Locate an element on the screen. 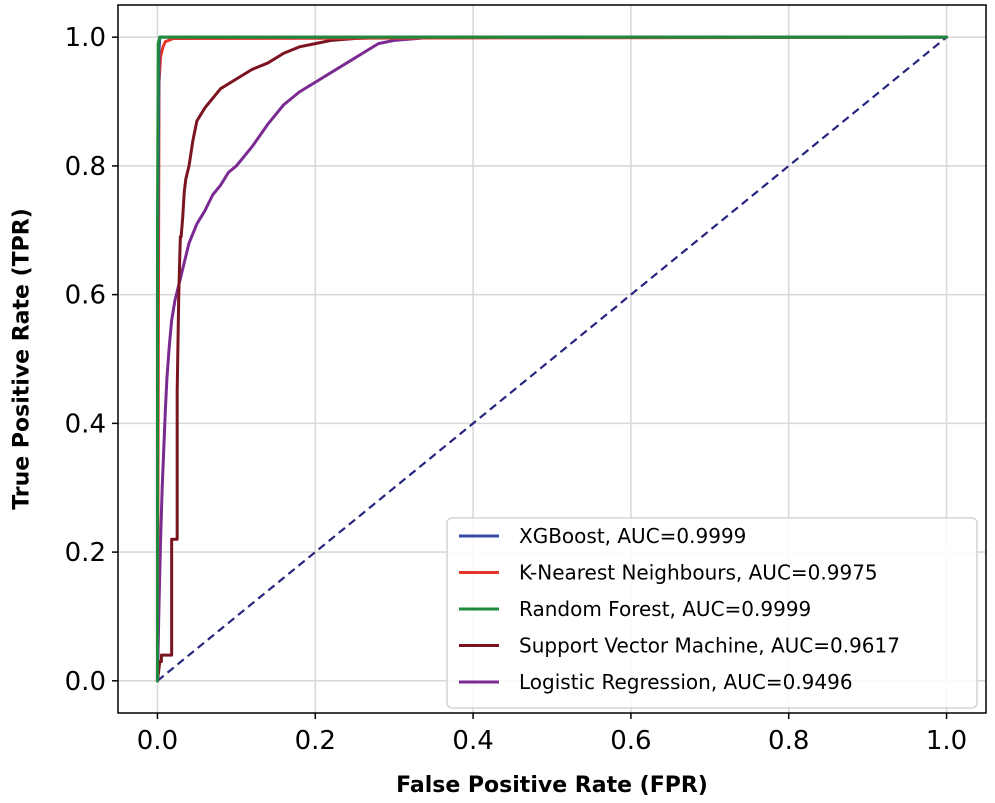  x-tick-label-0: 0.0 is located at coordinates (157, 741).